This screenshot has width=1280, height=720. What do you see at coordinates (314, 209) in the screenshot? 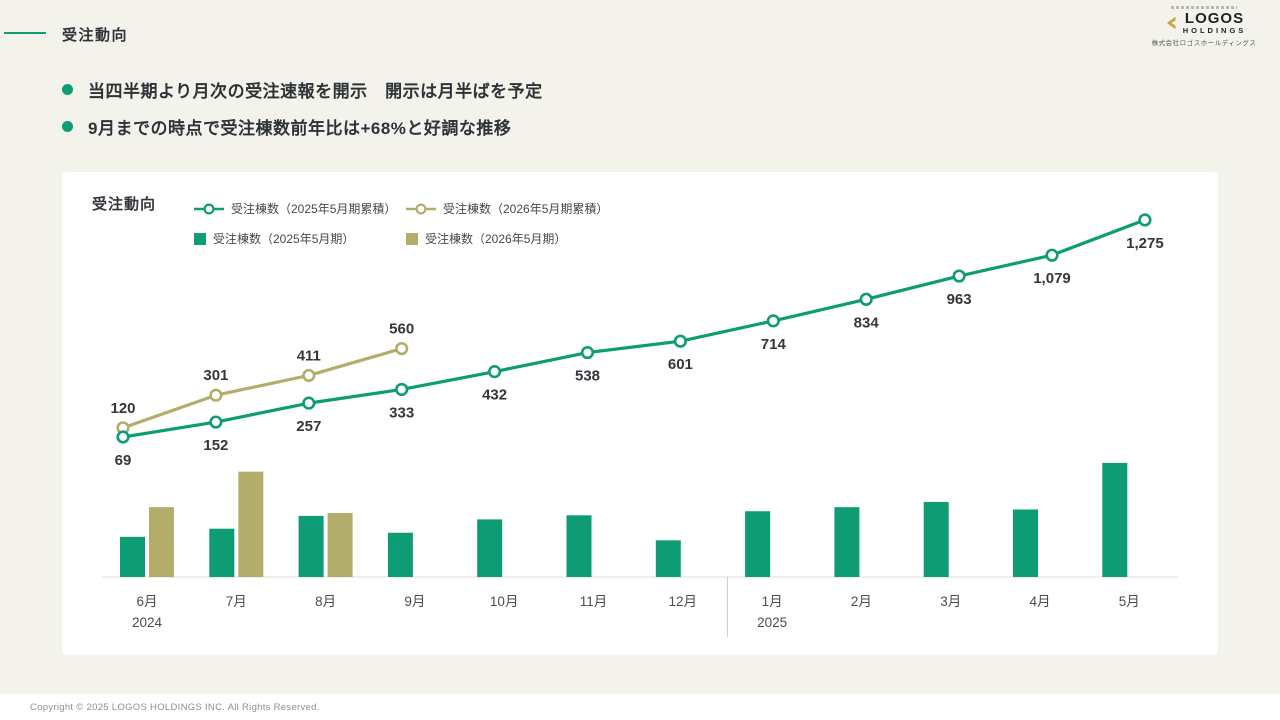
I see `legend-label: 受注棟数（2025年5月期累積）` at bounding box center [314, 209].